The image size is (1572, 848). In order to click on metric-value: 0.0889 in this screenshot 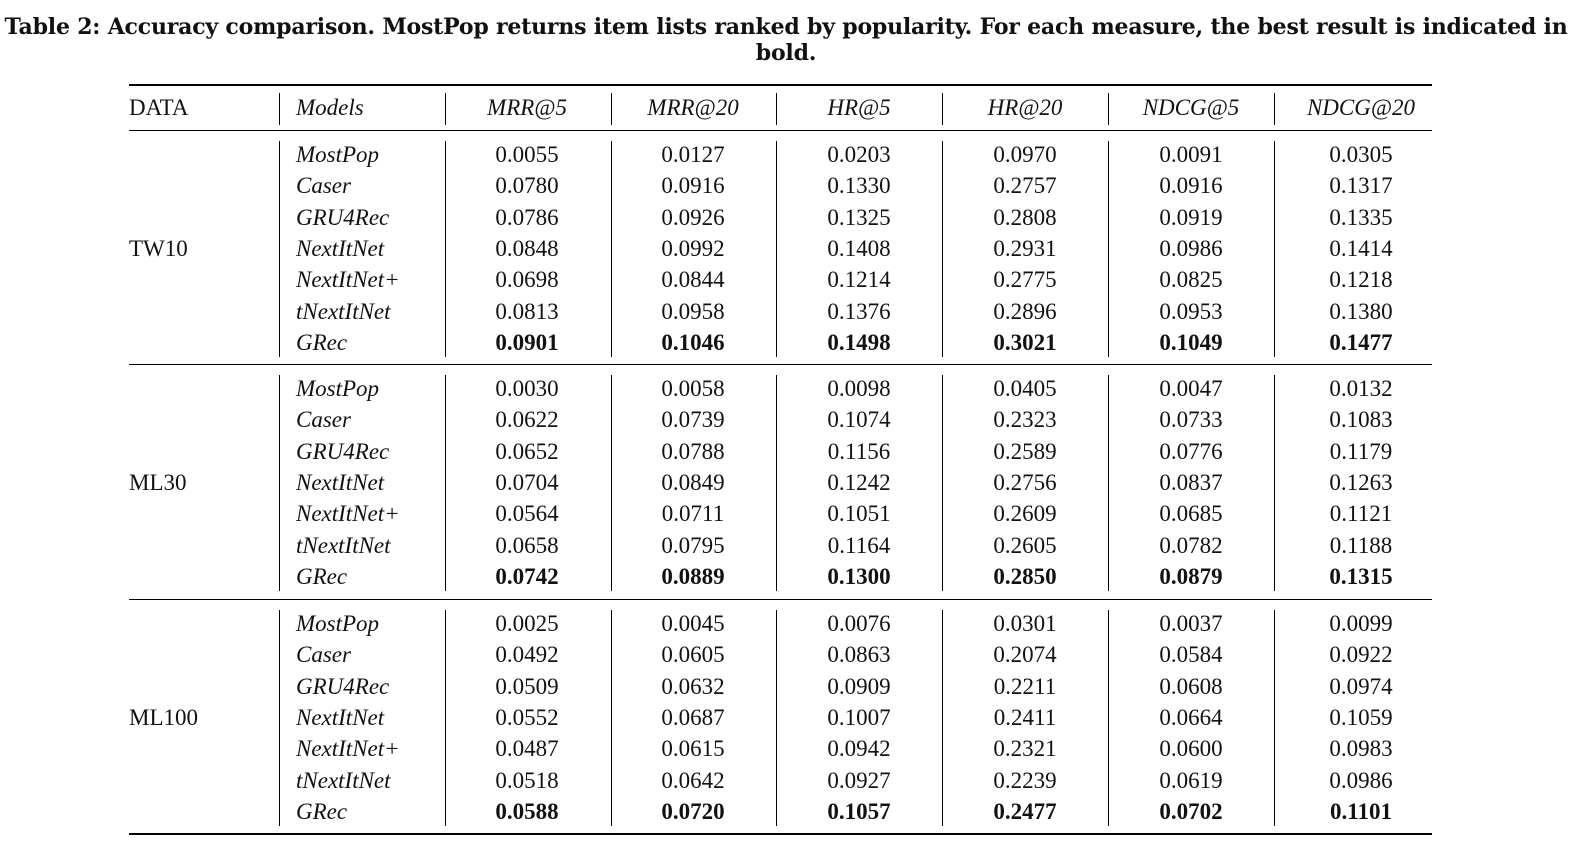, I will do `click(693, 576)`.